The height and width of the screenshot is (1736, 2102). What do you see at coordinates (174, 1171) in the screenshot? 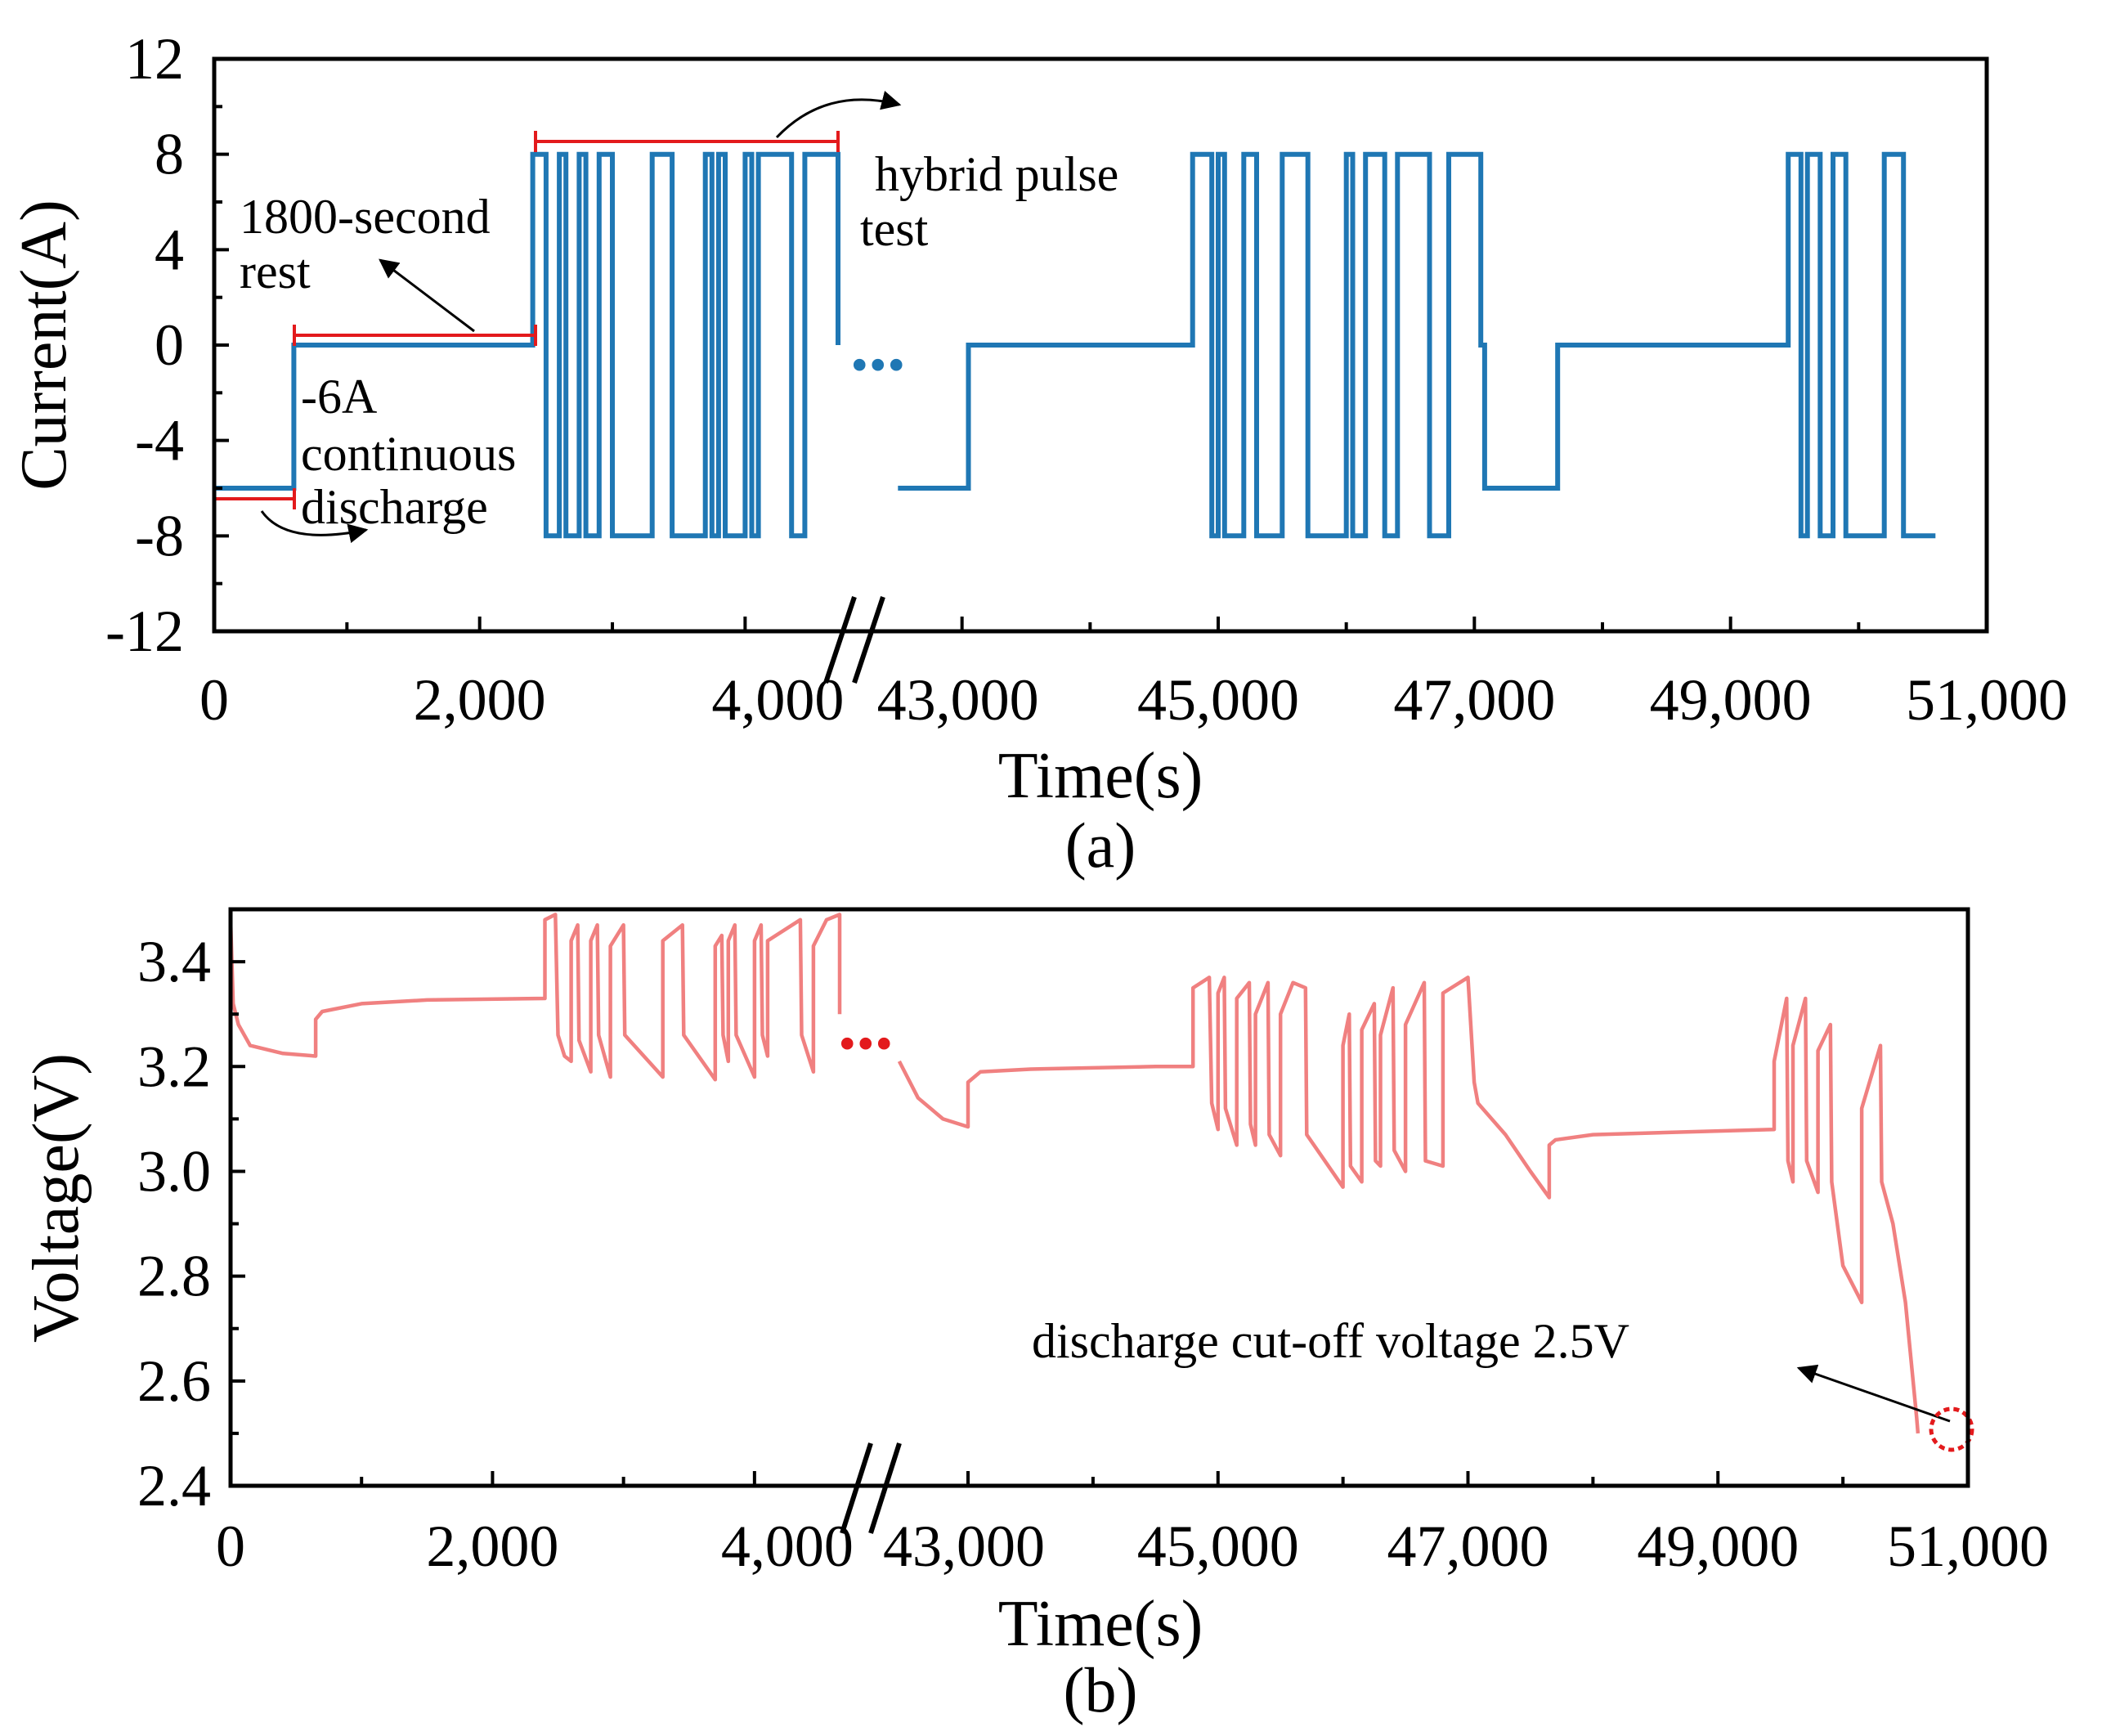
I see `ytick-label-b-2: 3.0` at bounding box center [174, 1171].